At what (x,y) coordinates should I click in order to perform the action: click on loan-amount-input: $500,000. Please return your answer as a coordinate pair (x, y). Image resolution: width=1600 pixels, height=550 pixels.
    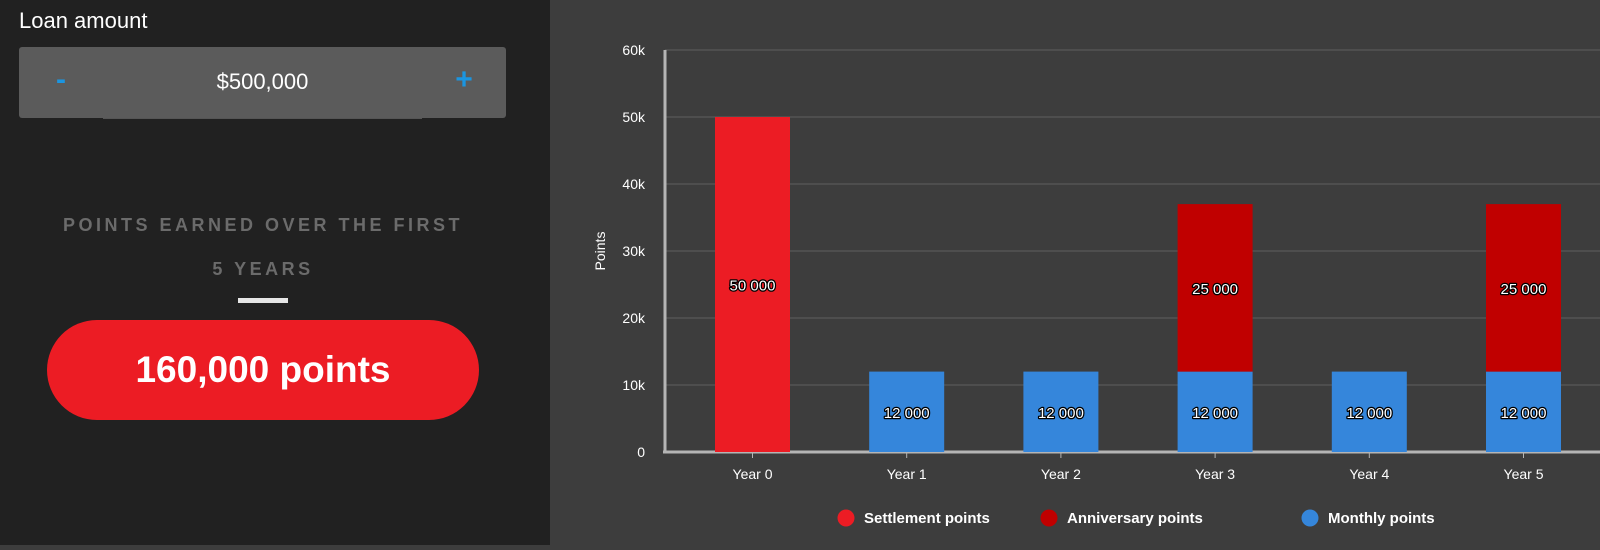
    Looking at the image, I should click on (262, 83).